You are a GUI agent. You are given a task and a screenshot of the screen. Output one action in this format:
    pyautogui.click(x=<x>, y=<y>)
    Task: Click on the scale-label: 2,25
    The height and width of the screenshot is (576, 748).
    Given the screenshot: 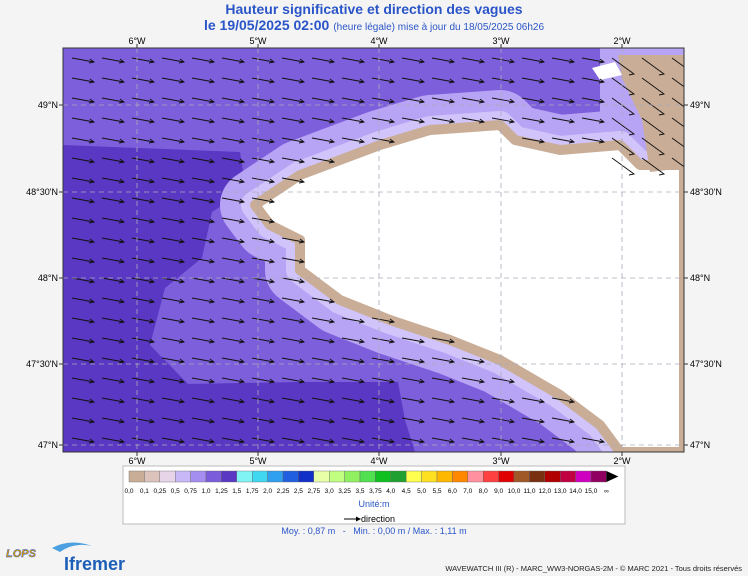 What is the action you would take?
    pyautogui.click(x=283, y=491)
    